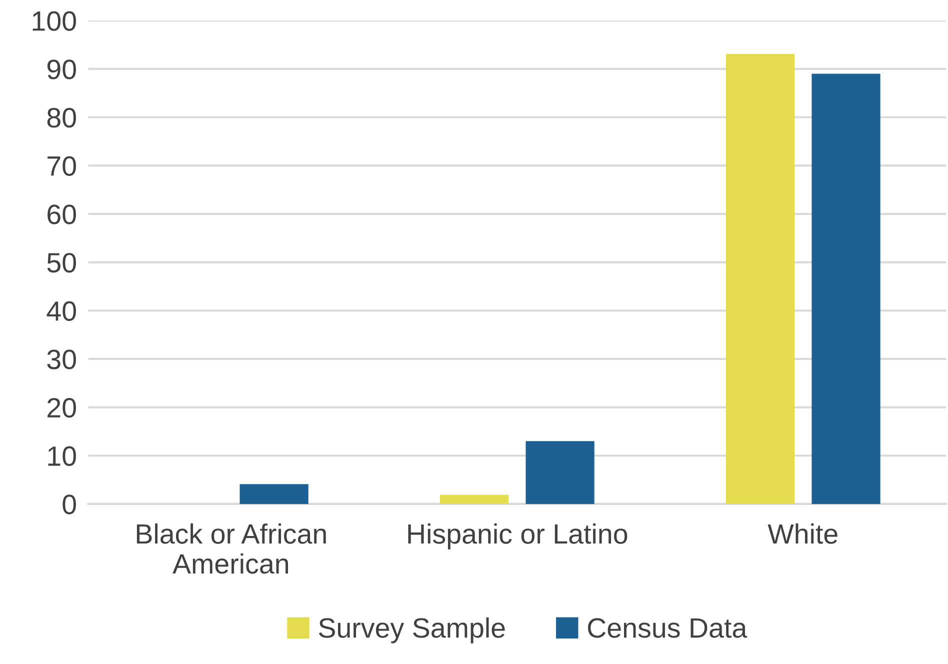 The image size is (948, 664). I want to click on y-tick-label: 60, so click(62, 214).